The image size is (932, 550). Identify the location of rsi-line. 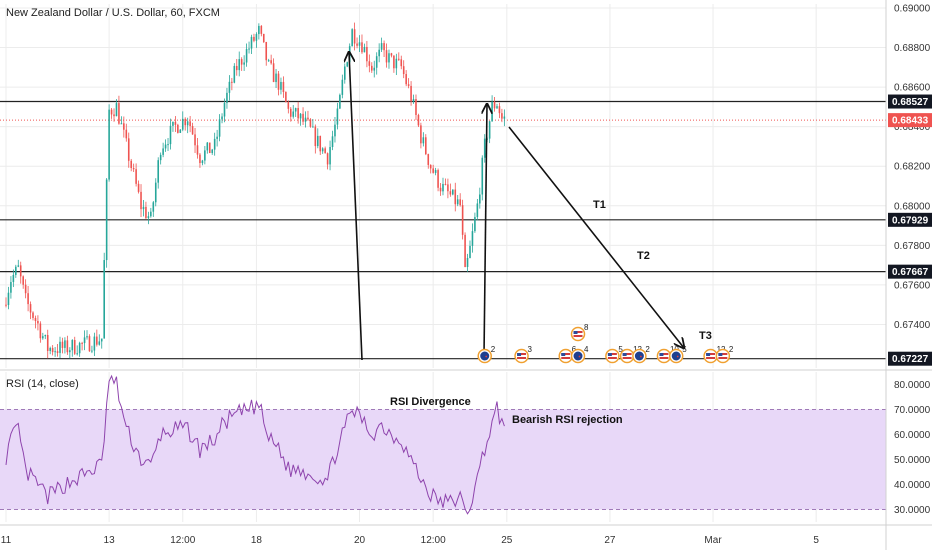
(255, 444).